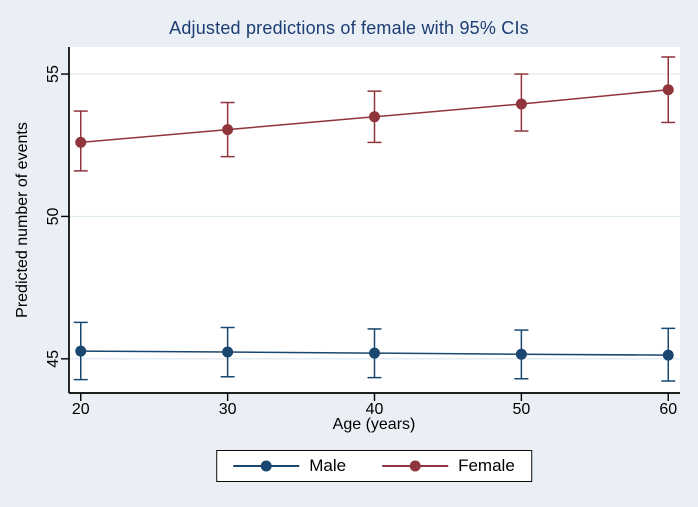  Describe the element at coordinates (668, 409) in the screenshot. I see `x-tick-label-60: 60` at that location.